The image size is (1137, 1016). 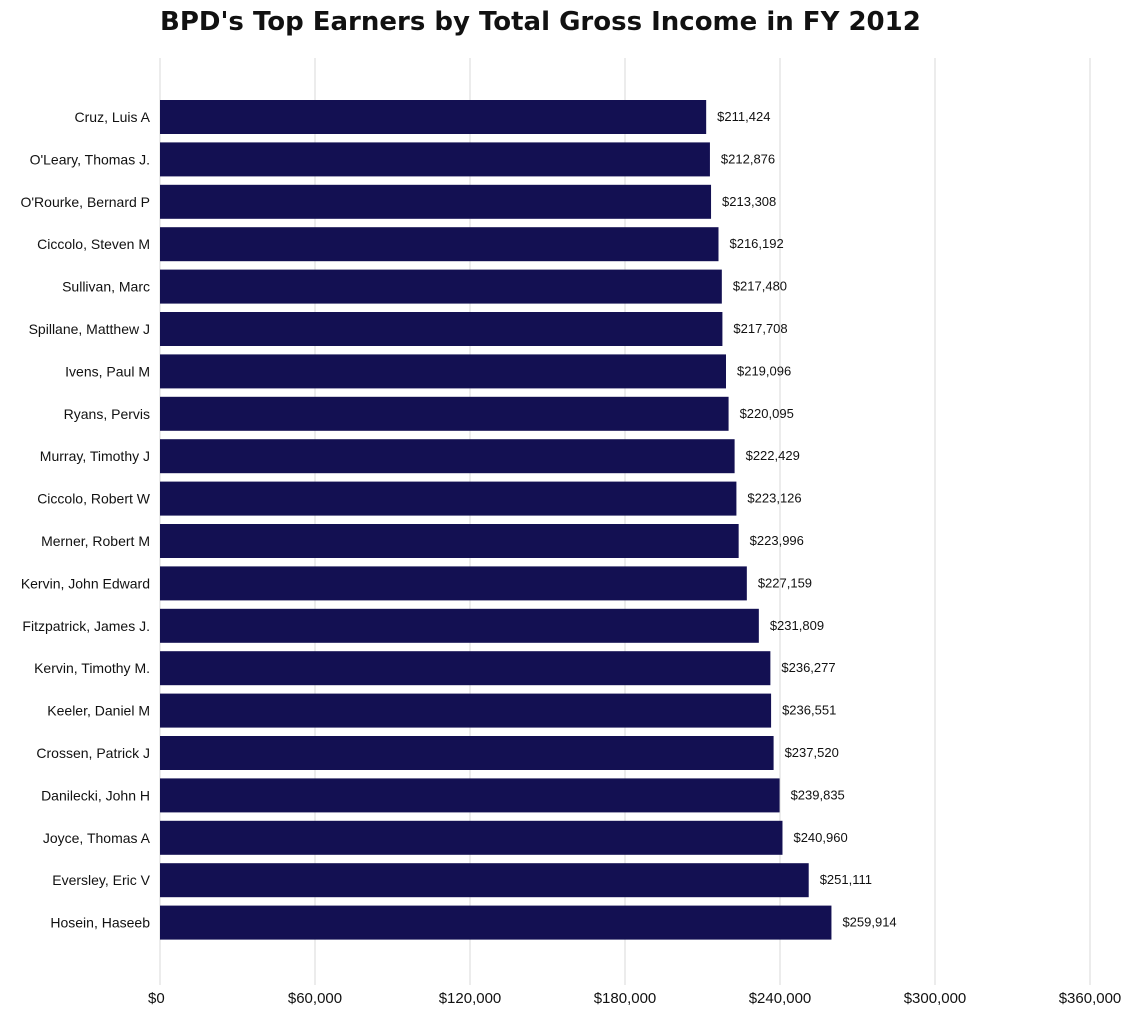 I want to click on x-tick-label: $120,000, so click(x=470, y=998).